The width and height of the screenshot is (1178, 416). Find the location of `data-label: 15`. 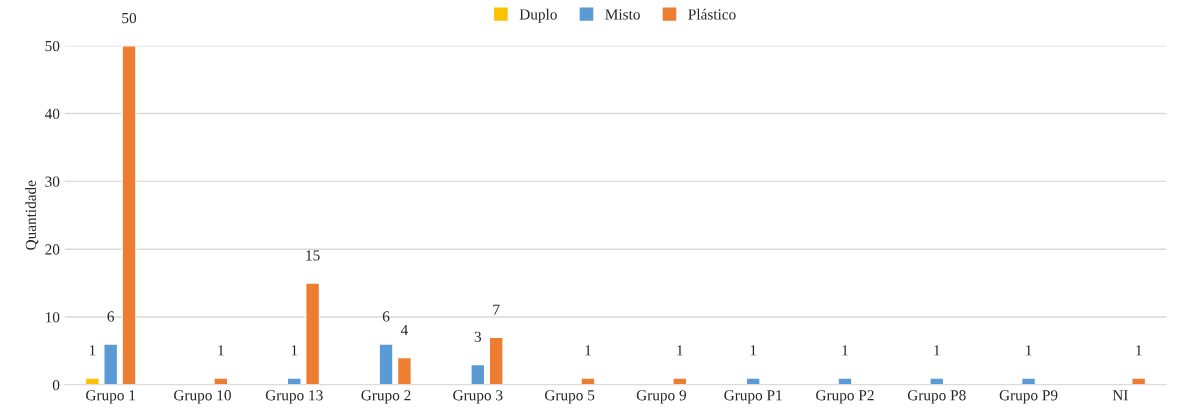

data-label: 15 is located at coordinates (313, 255).